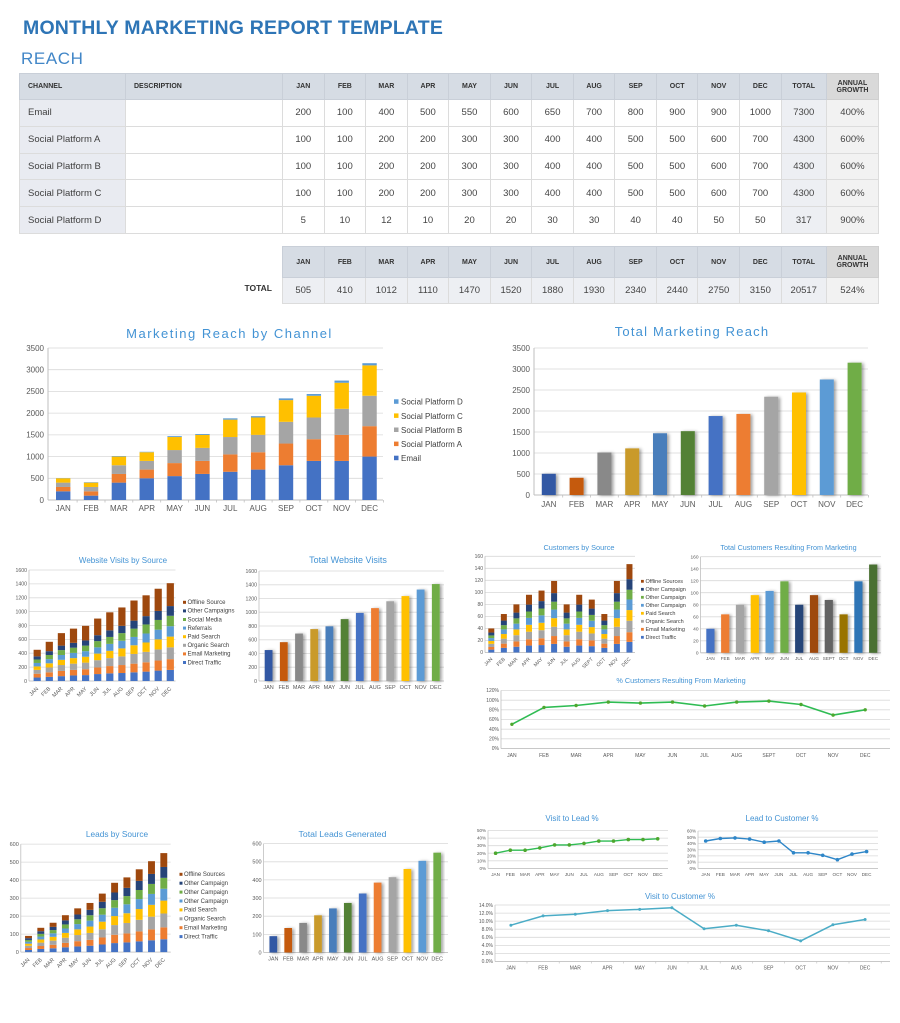 This screenshot has width=900, height=1023. I want to click on svg-text: 300, so click(256, 899).